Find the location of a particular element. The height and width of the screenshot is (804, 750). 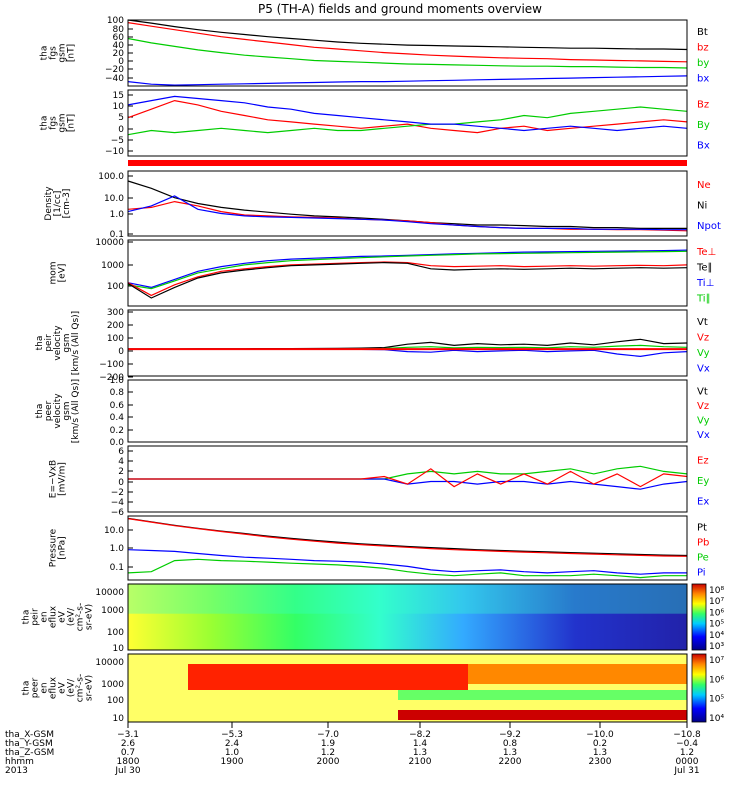

heatmap-hot-band is located at coordinates (328, 677).